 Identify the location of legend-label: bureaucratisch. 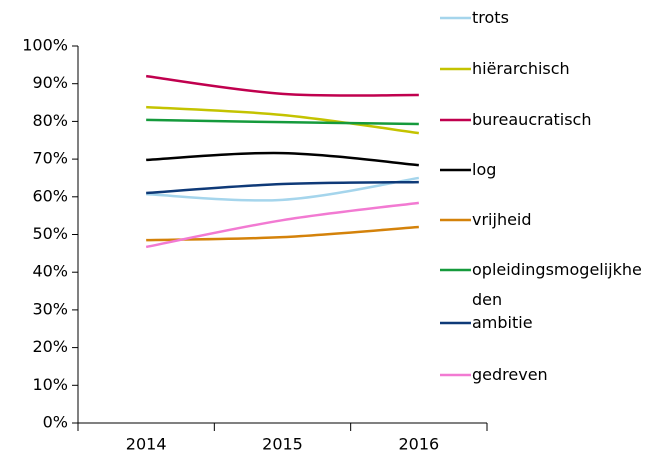
(532, 119).